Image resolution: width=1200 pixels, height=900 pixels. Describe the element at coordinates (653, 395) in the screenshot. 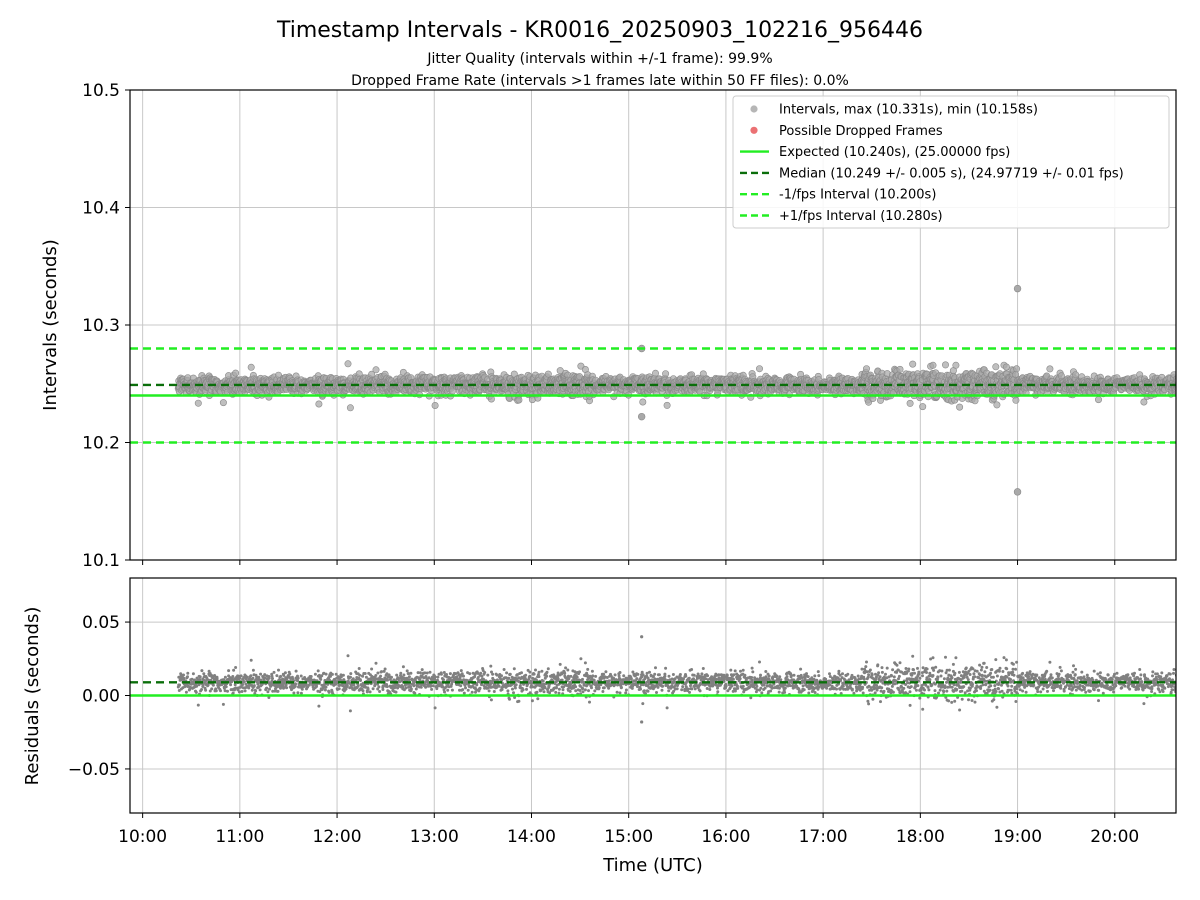

I see `intervals-reference-lines` at that location.